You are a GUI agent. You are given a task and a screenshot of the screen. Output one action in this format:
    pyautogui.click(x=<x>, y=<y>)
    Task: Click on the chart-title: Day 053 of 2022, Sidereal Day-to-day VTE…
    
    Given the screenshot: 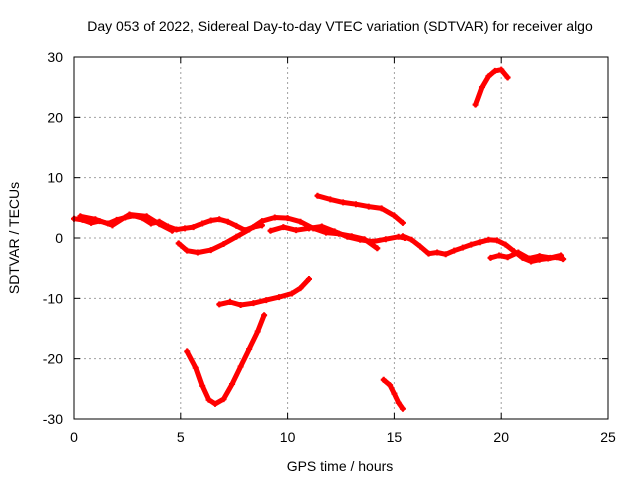 What is the action you would take?
    pyautogui.click(x=340, y=26)
    